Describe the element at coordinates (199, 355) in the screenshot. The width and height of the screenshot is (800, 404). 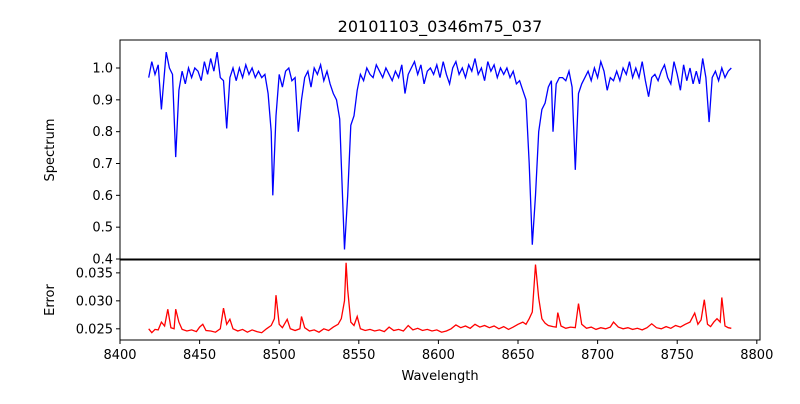
I see `x-tick-label: 8450` at that location.